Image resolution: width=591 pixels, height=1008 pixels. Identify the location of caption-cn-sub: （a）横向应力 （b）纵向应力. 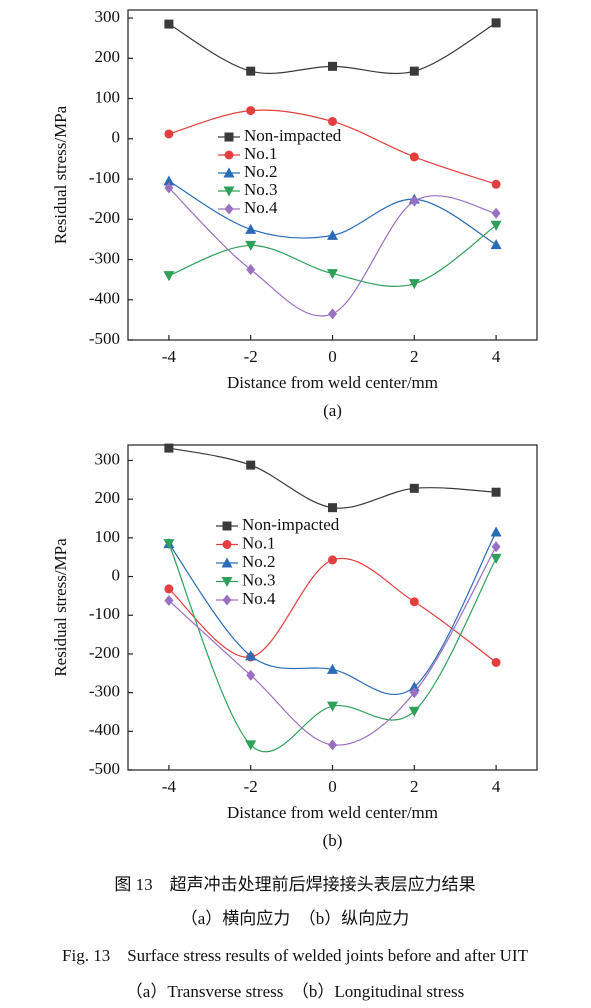
(295, 918).